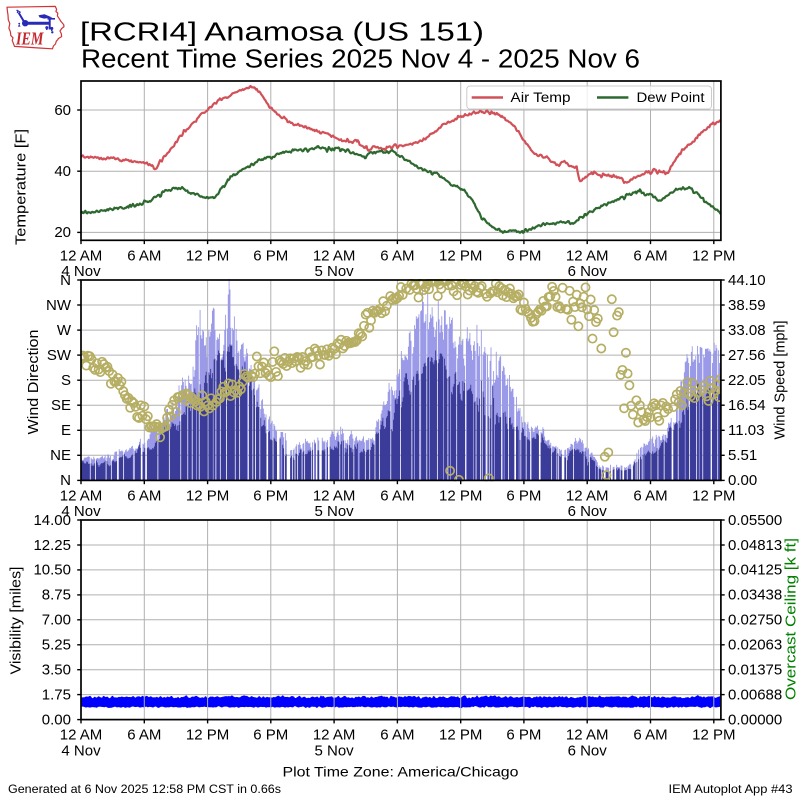 The width and height of the screenshot is (800, 800). Describe the element at coordinates (59, 355) in the screenshot. I see `svg-text: SW` at that location.